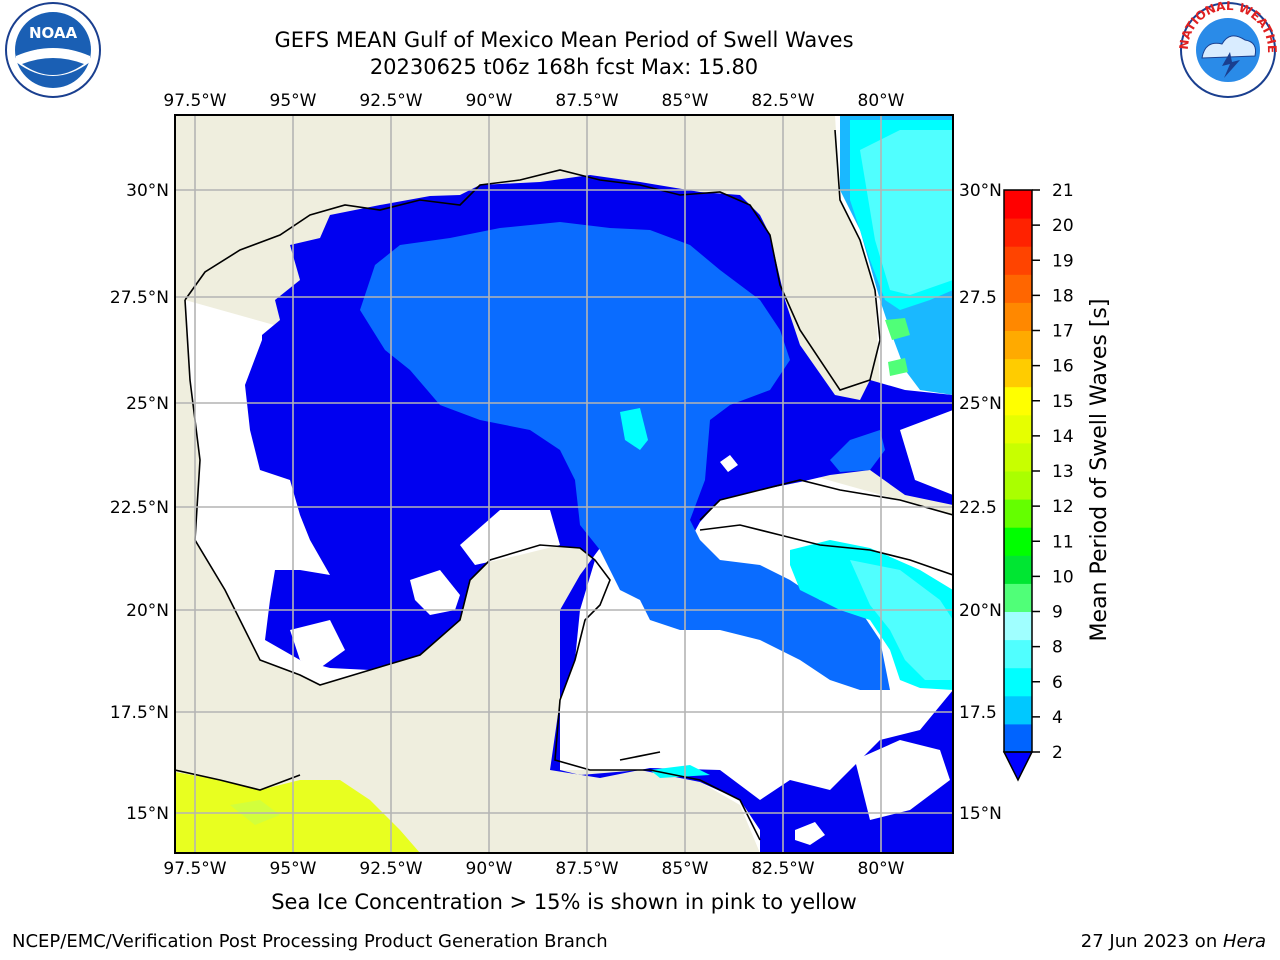 This screenshot has width=1280, height=960. Describe the element at coordinates (1063, 332) in the screenshot. I see `colorbar-tick-label: 17` at that location.